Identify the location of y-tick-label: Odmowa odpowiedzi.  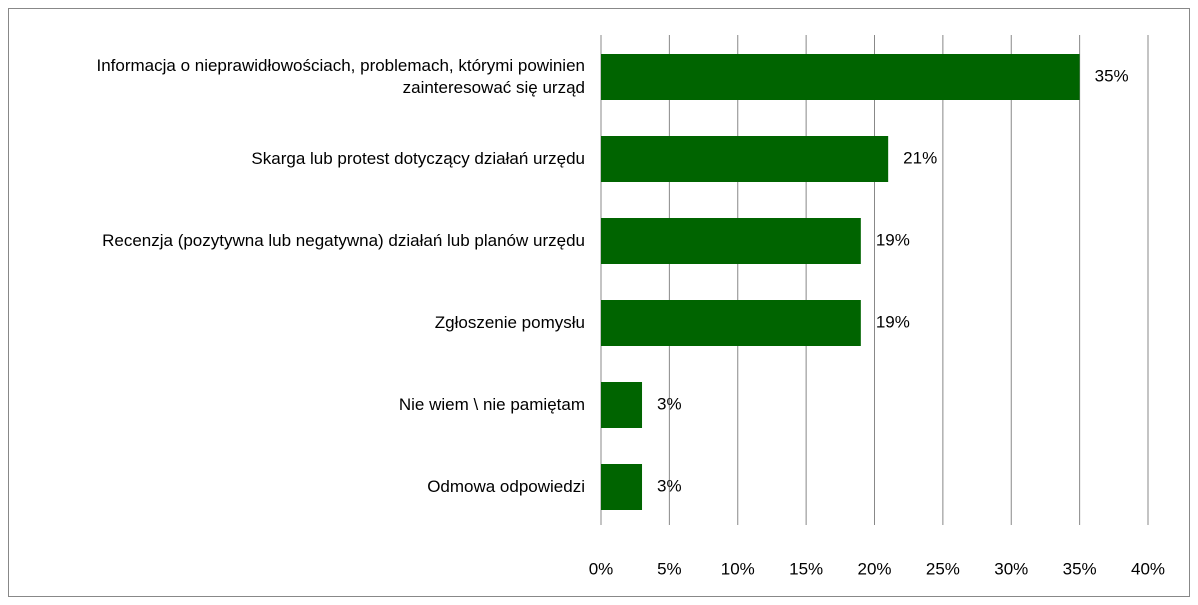
(506, 486).